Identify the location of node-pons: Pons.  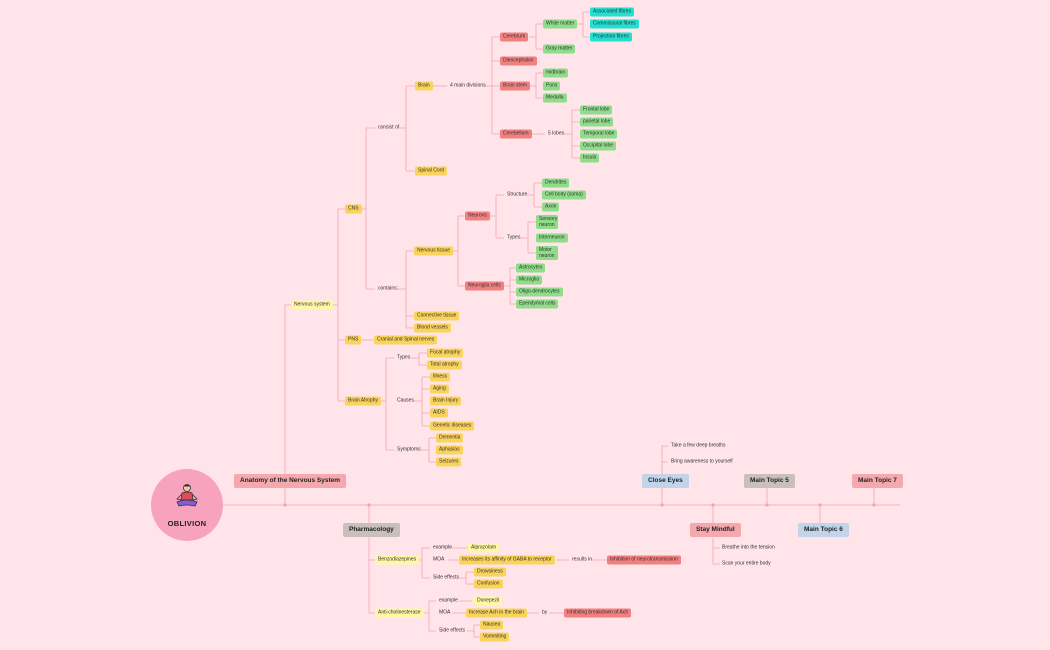
(552, 86).